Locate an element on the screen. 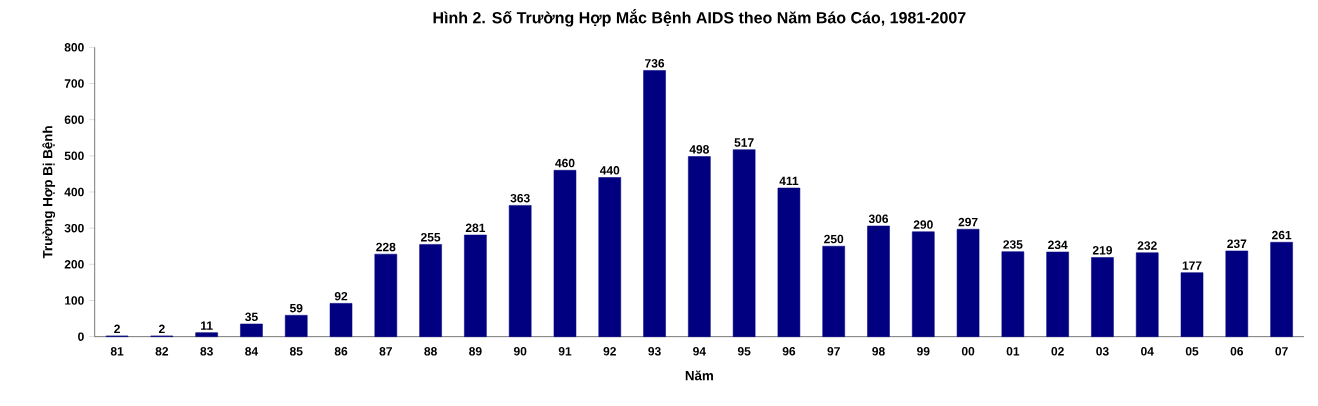  x-tick-label: 91 is located at coordinates (565, 351).